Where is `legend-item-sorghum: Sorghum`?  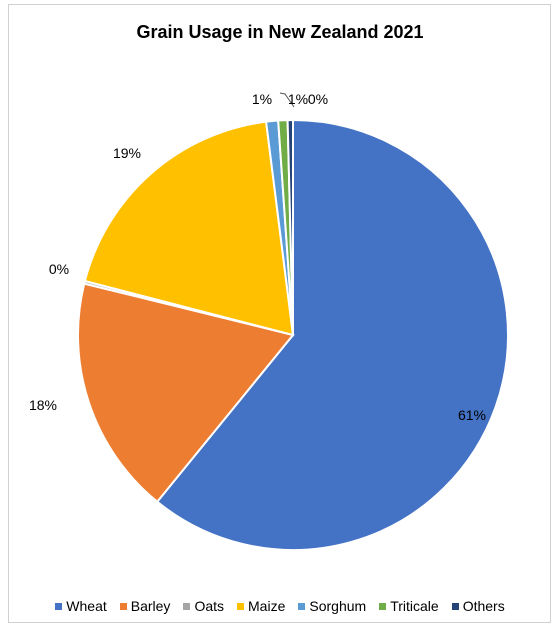 legend-item-sorghum: Sorghum is located at coordinates (332, 606).